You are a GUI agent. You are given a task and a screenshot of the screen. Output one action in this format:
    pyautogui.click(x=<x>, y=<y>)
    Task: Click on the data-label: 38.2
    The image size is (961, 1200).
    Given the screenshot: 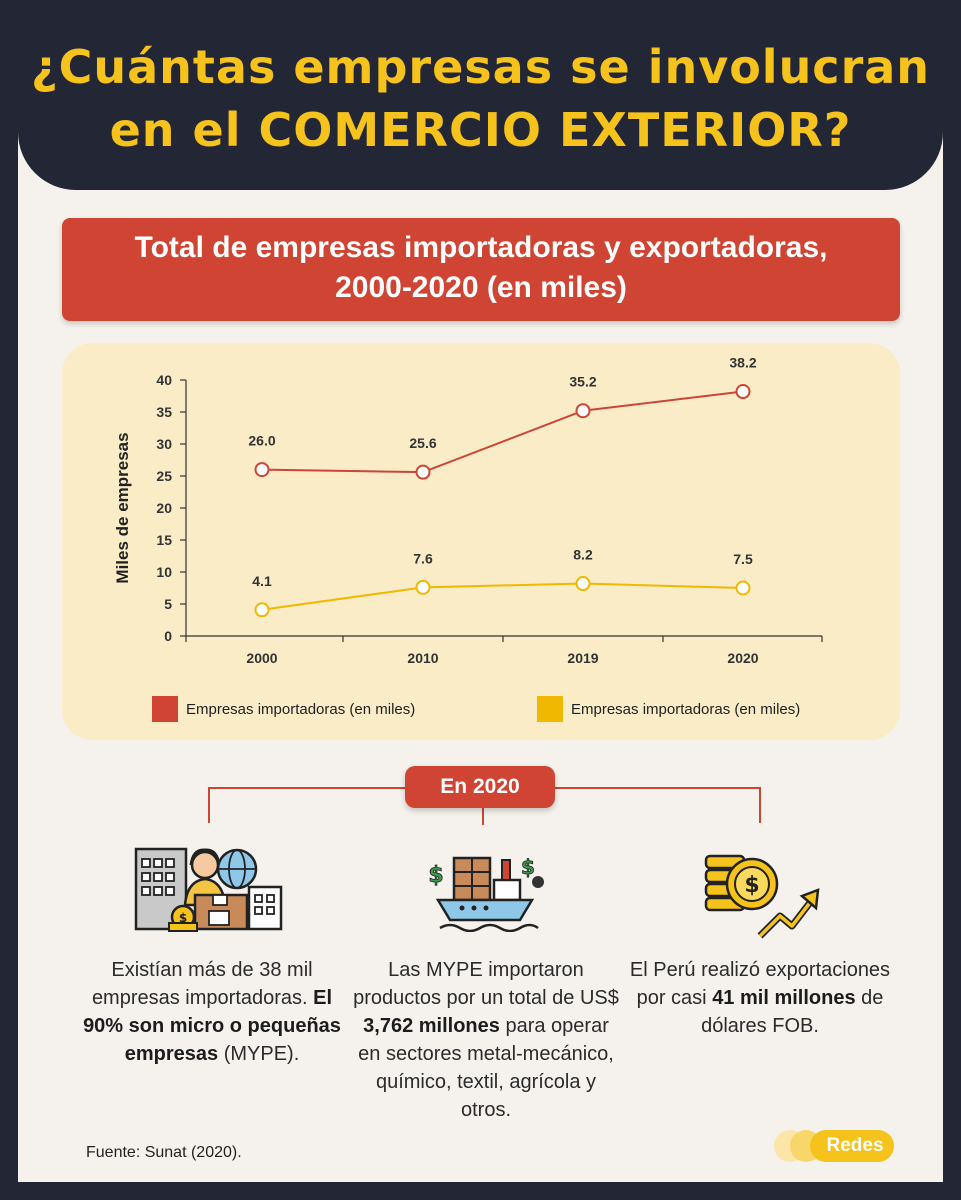 What is the action you would take?
    pyautogui.click(x=742, y=363)
    